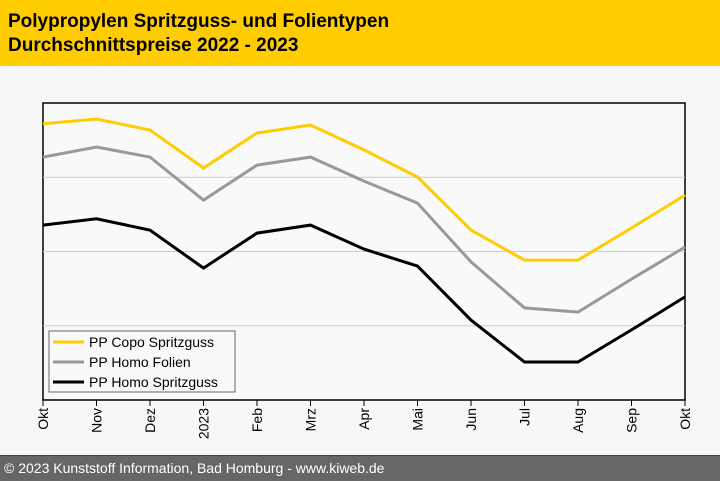 Image resolution: width=720 pixels, height=481 pixels. Describe the element at coordinates (150, 420) in the screenshot. I see `x-tick-label: Dez` at that location.